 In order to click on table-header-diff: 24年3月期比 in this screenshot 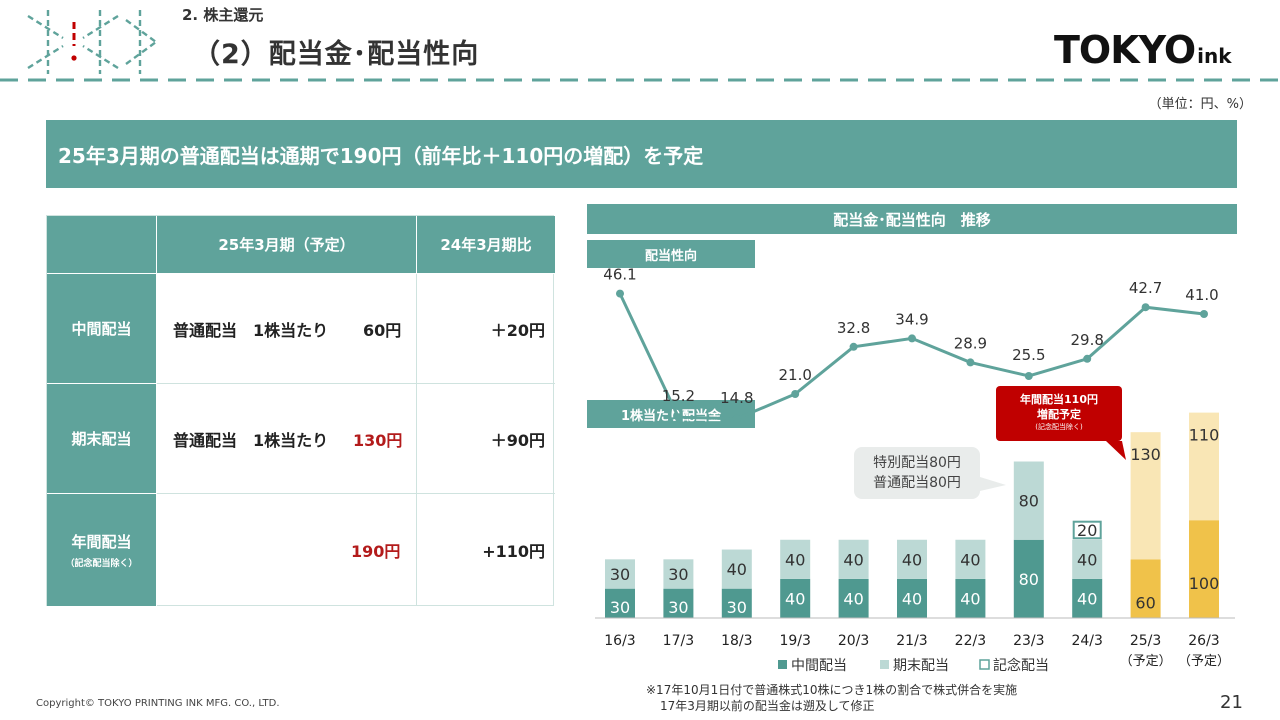, I will do `click(486, 245)`.